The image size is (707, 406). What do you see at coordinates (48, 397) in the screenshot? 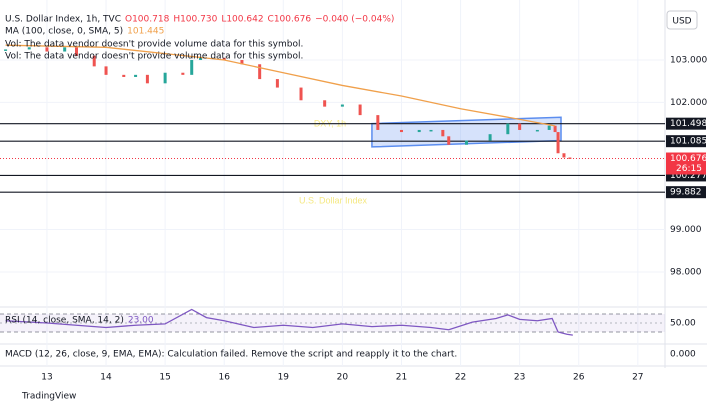
I see `footer-logo: TradingView` at bounding box center [48, 397].